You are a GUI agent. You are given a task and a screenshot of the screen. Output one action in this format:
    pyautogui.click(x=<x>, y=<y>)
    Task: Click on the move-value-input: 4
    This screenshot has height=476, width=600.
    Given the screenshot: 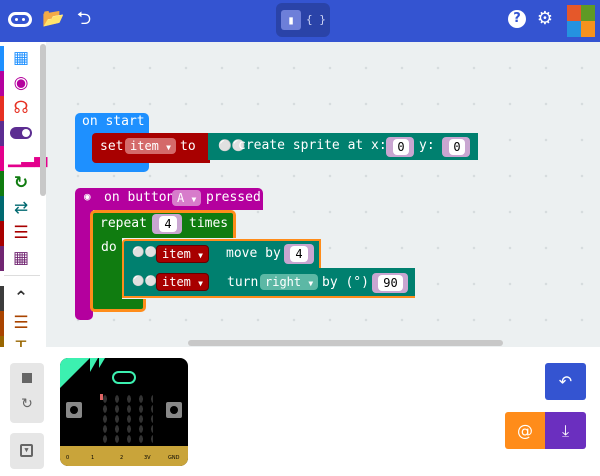 What is the action you would take?
    pyautogui.click(x=299, y=254)
    